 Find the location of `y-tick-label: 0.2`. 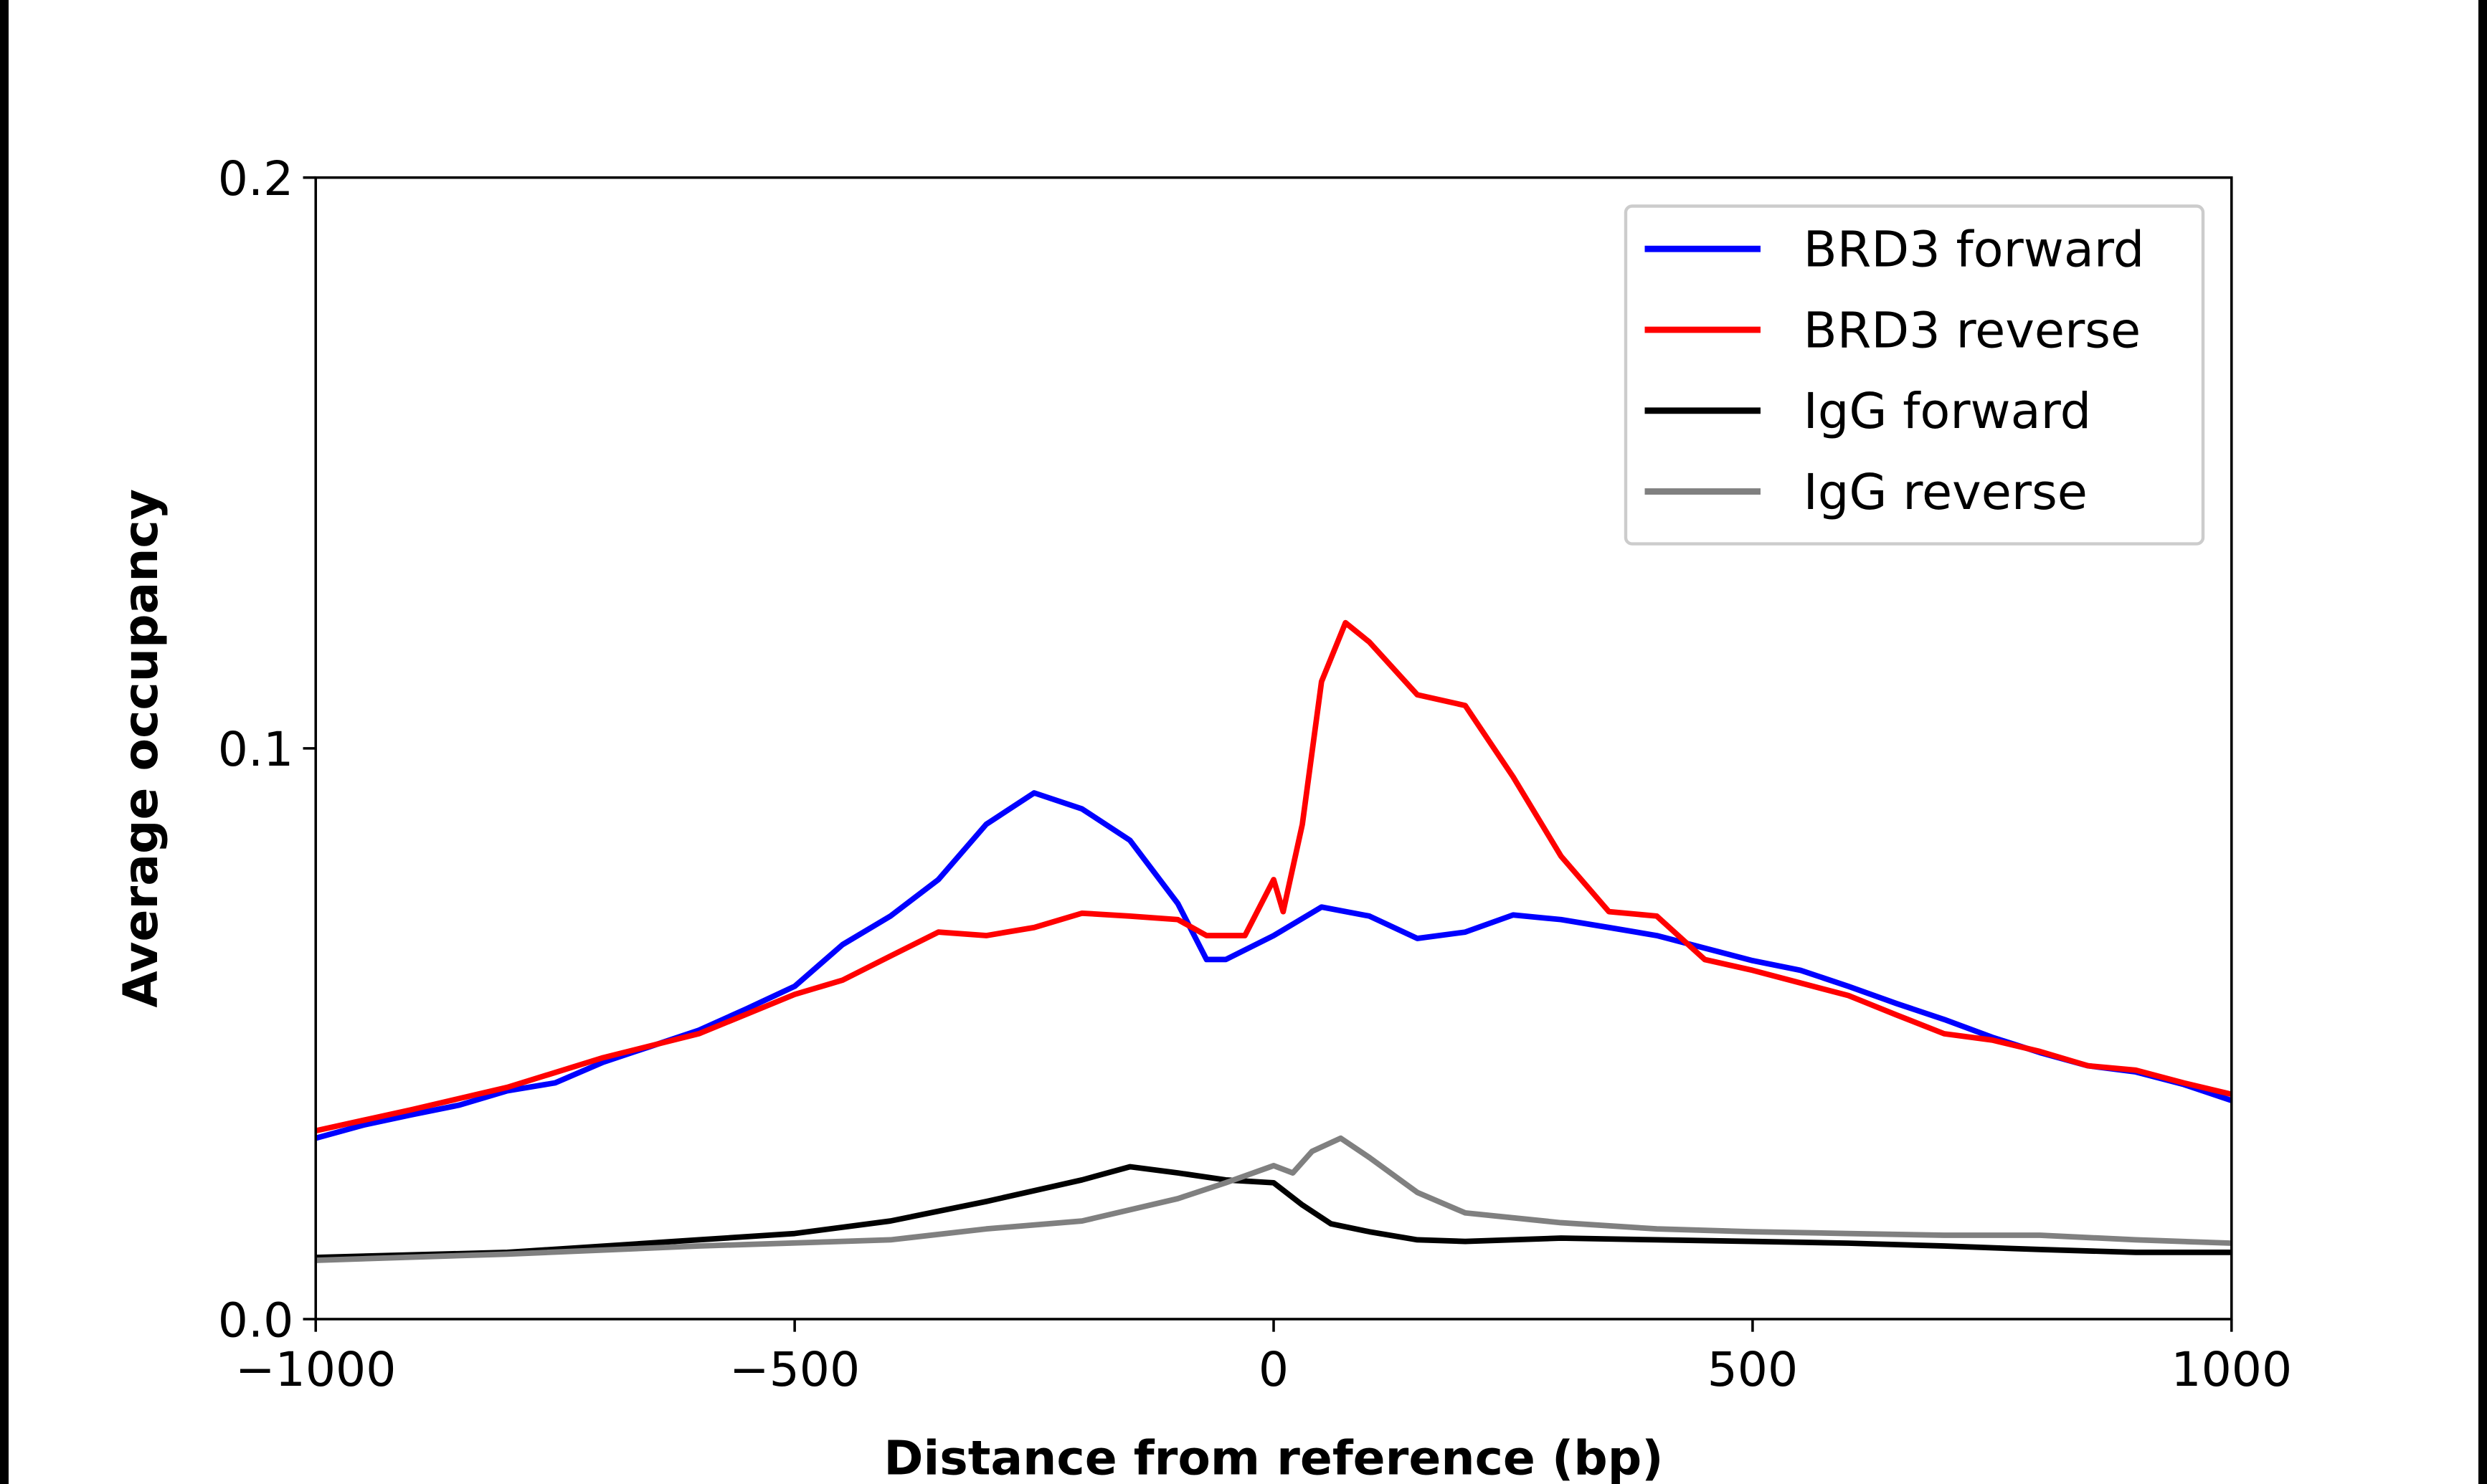

y-tick-label: 0.2 is located at coordinates (256, 179).